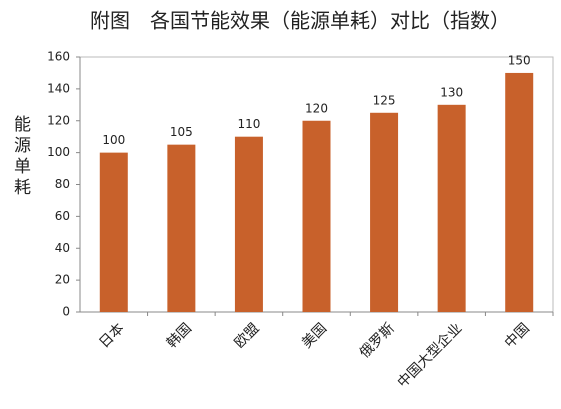 This screenshot has width=561, height=409. I want to click on data-label: 110, so click(248, 124).